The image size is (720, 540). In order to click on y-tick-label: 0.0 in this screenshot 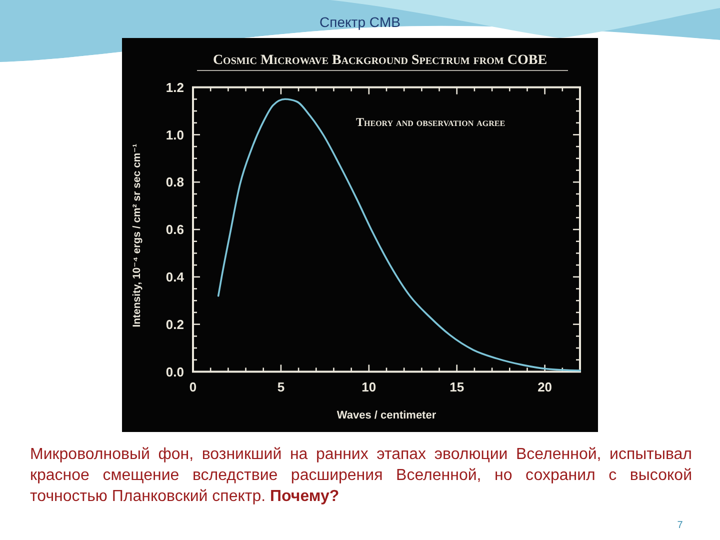, I will do `click(175, 372)`.